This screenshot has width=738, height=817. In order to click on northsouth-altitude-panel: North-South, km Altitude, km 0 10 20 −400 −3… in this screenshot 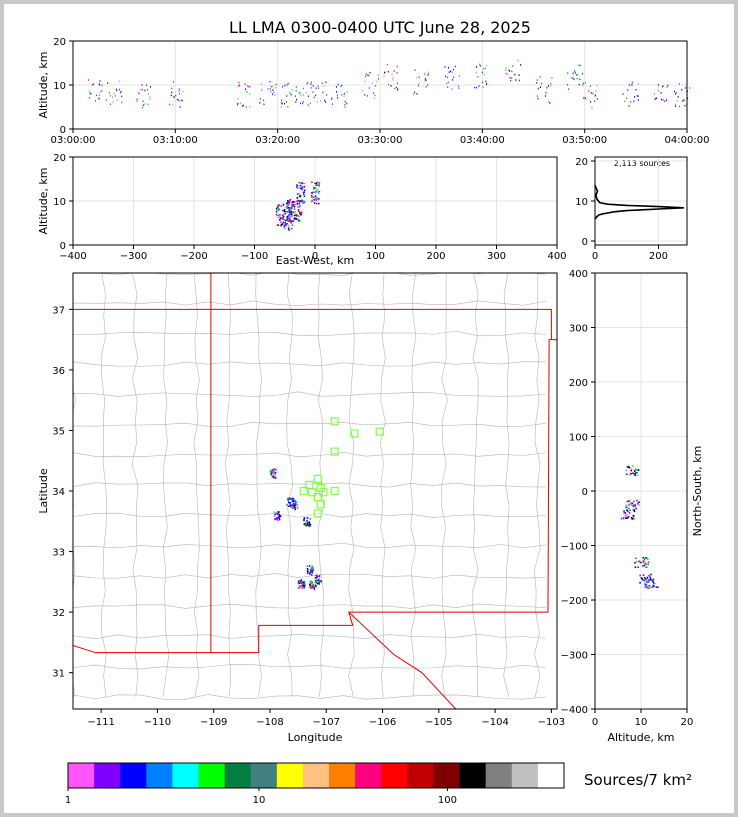, I will do `click(632, 506)`.